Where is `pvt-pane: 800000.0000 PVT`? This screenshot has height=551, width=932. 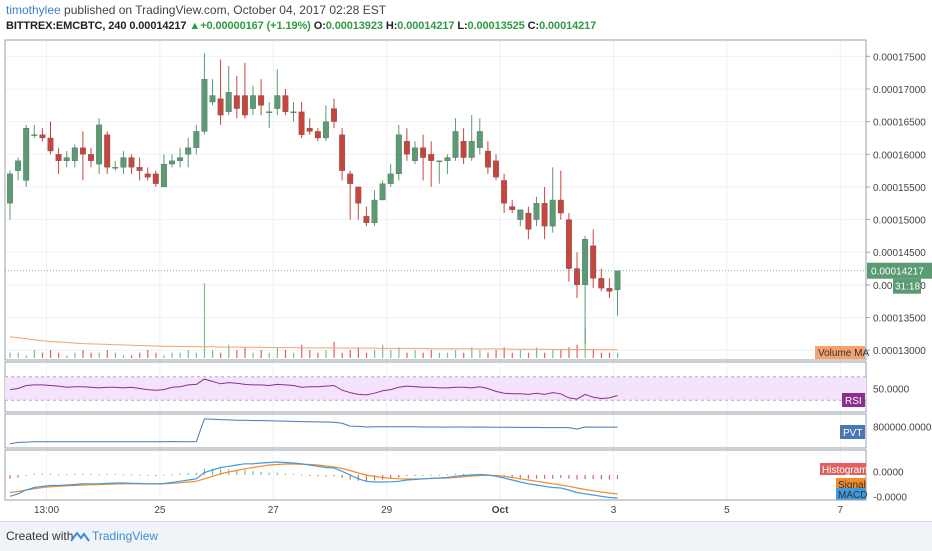 pvt-pane: 800000.0000 PVT is located at coordinates (470, 431).